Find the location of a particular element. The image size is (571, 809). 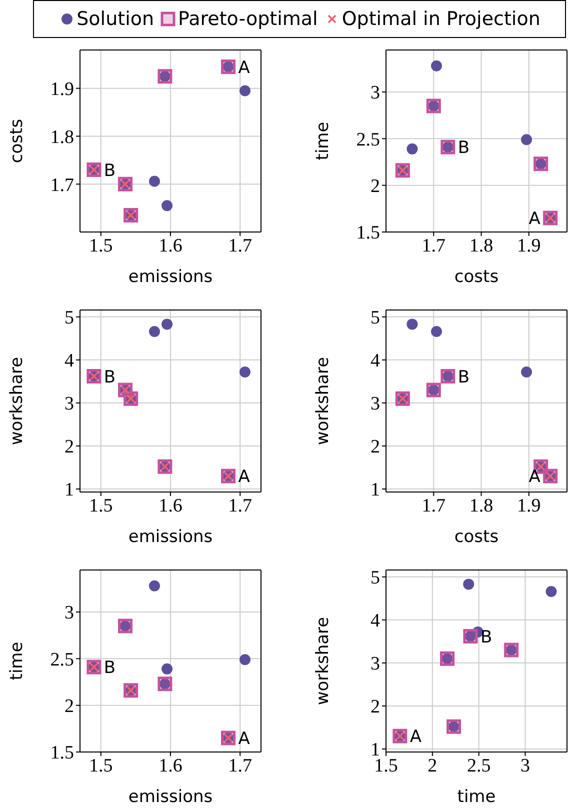

legend-label: Solution is located at coordinates (115, 19).